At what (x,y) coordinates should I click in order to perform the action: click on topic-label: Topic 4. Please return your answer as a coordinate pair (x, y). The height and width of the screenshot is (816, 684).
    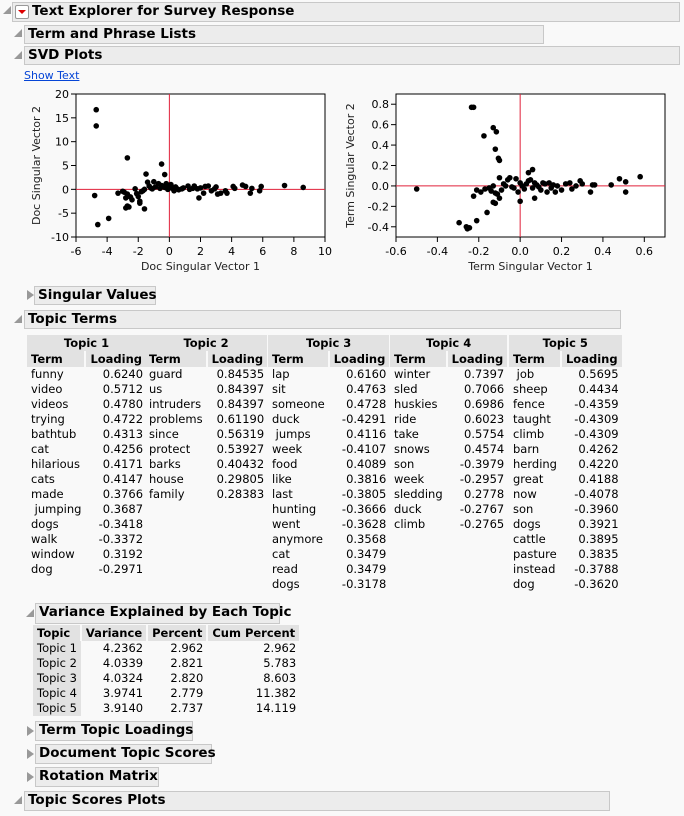
    Looking at the image, I should click on (57, 693).